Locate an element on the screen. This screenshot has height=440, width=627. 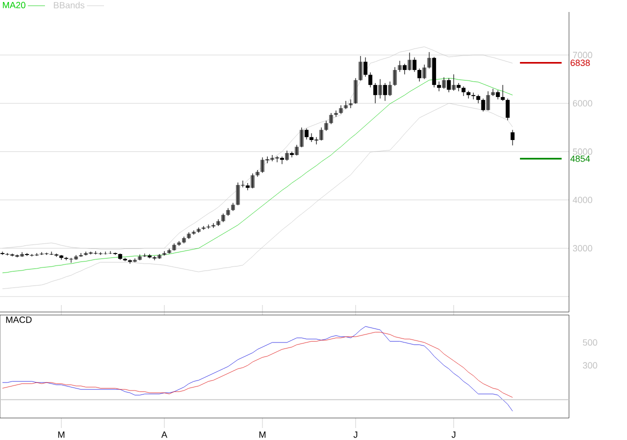
legend-label: MA20 is located at coordinates (14, 5).